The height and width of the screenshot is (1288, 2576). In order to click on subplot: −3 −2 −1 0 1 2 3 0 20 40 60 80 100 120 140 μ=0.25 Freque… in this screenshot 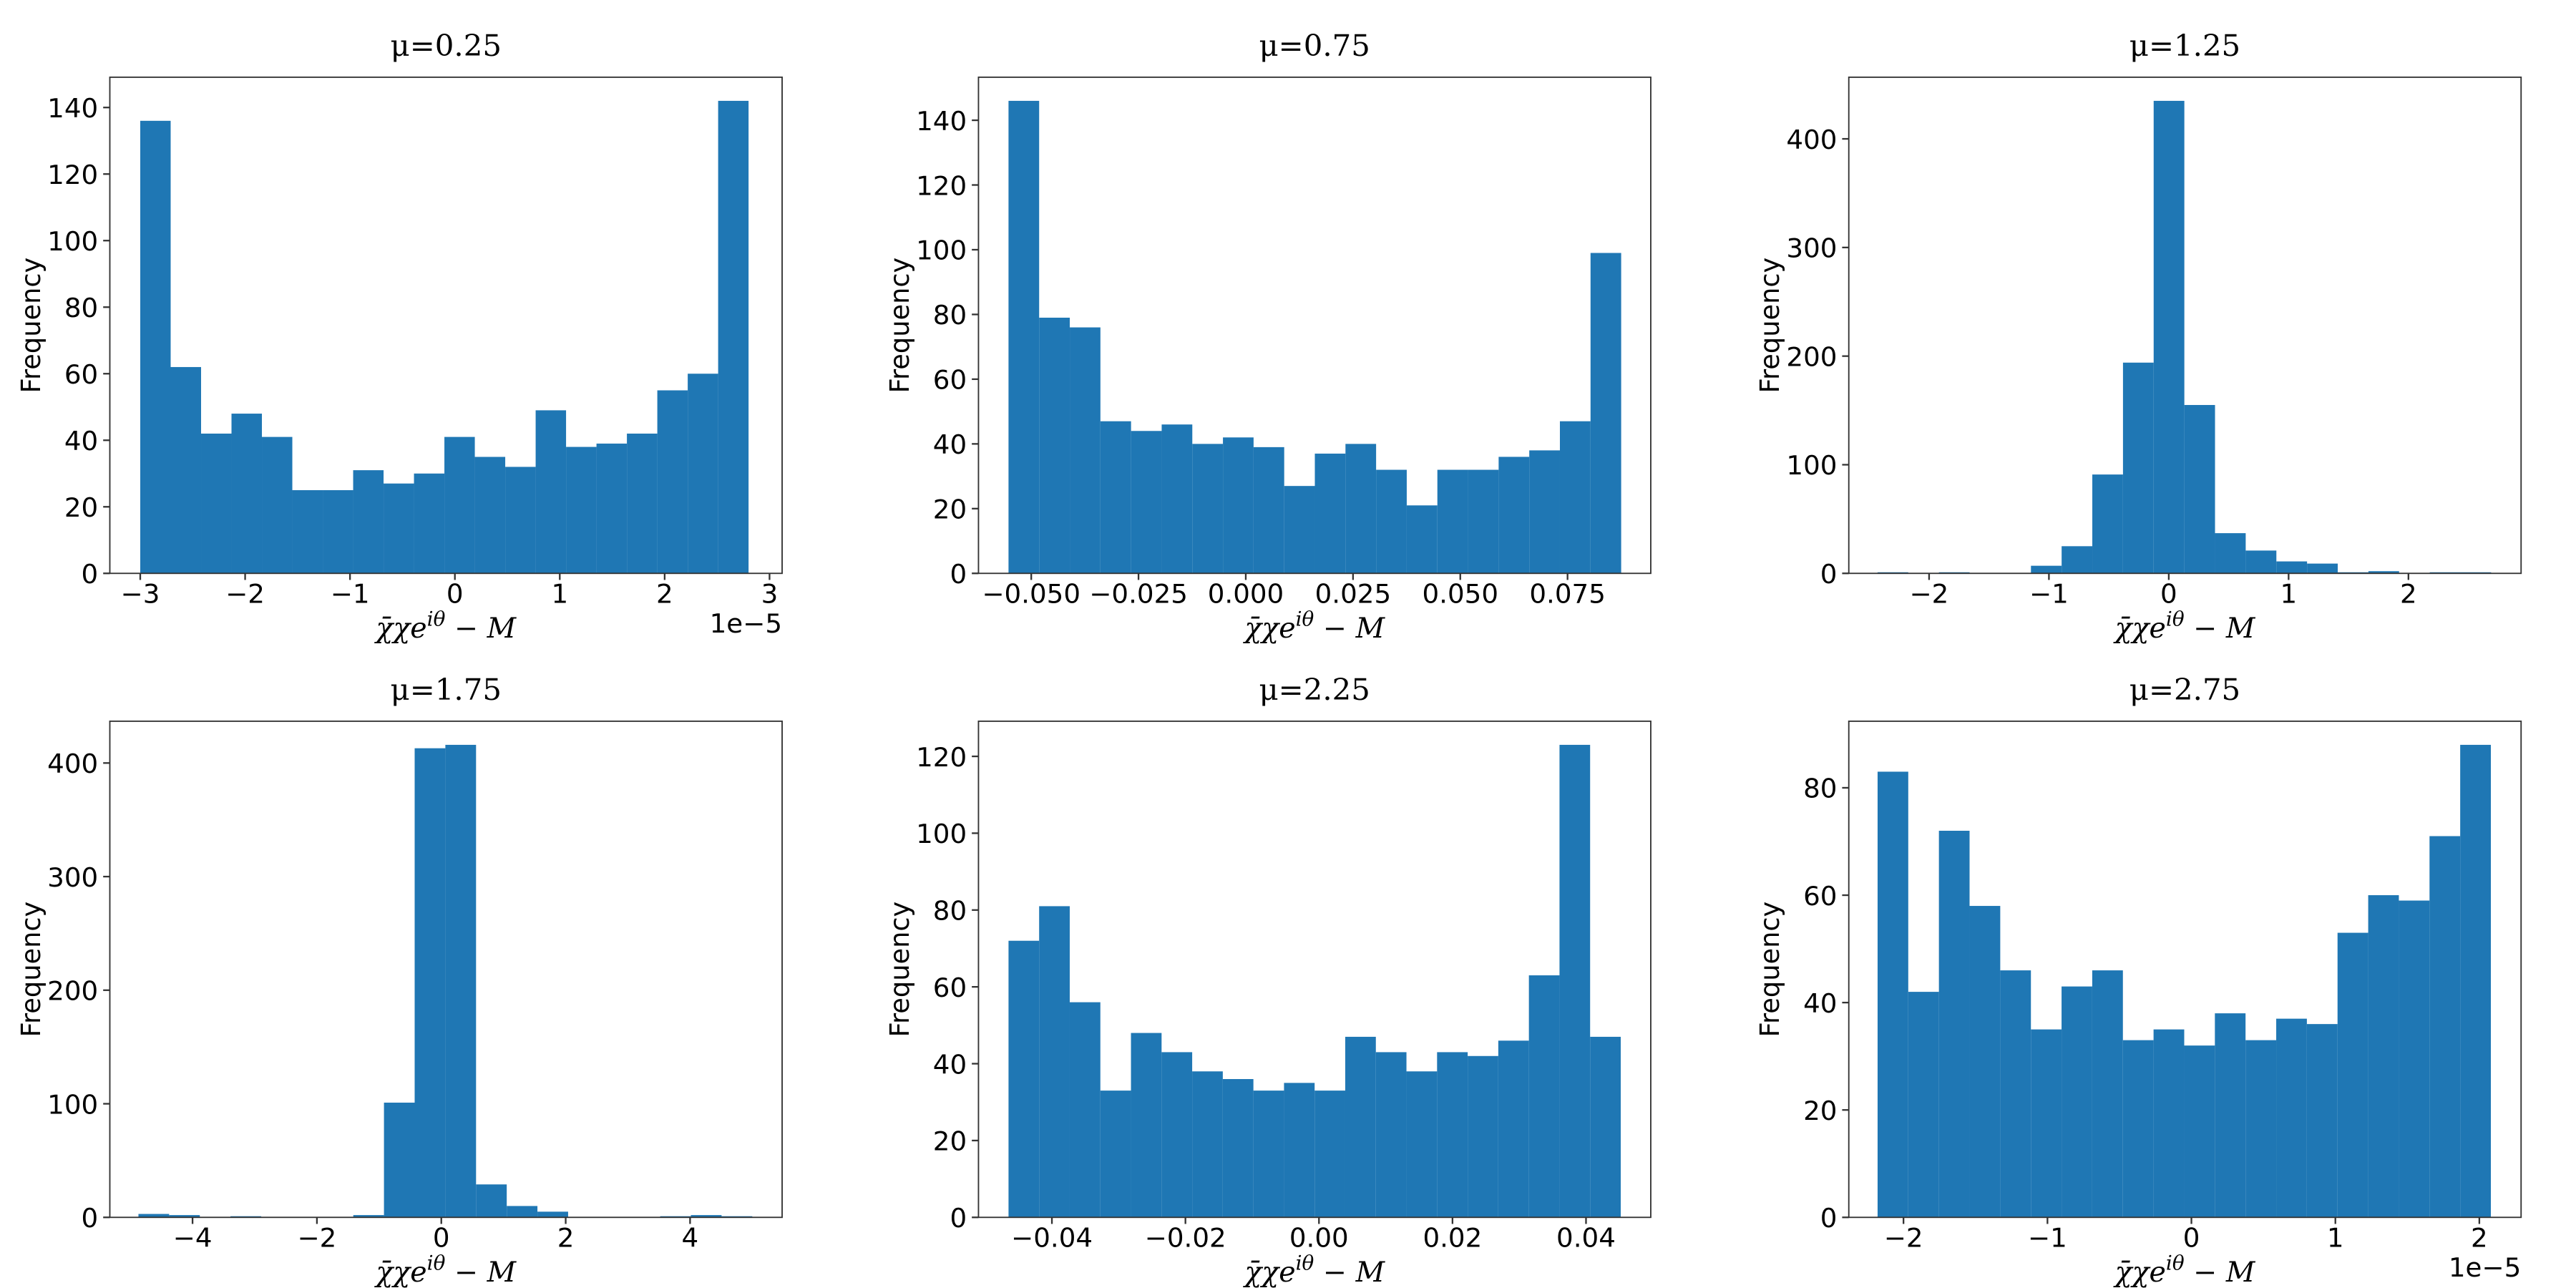, I will do `click(399, 336)`.